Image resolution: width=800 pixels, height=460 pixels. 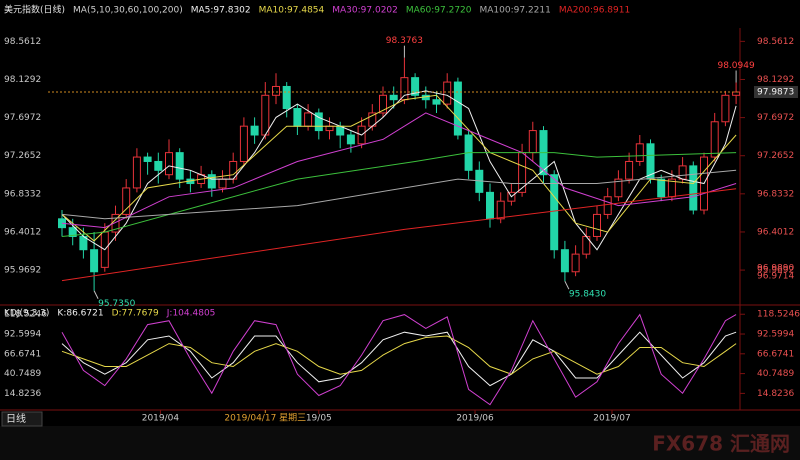 I want to click on side-label: 96.9714, so click(x=775, y=277).